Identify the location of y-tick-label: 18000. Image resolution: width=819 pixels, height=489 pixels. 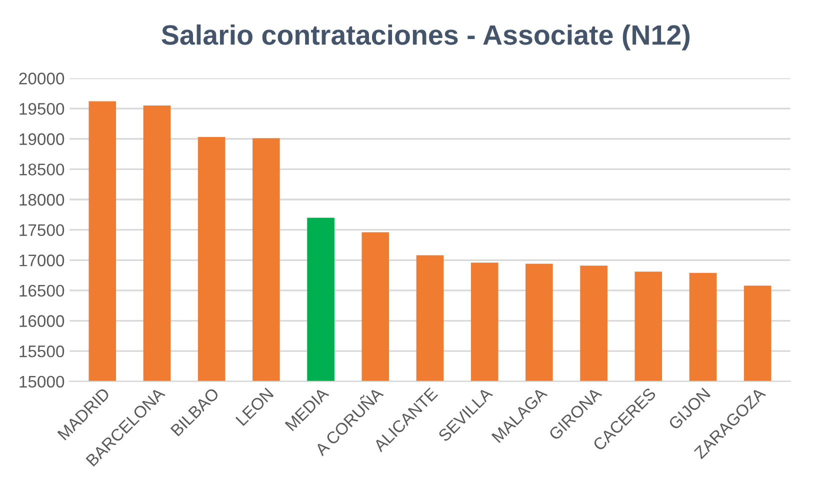
(42, 200).